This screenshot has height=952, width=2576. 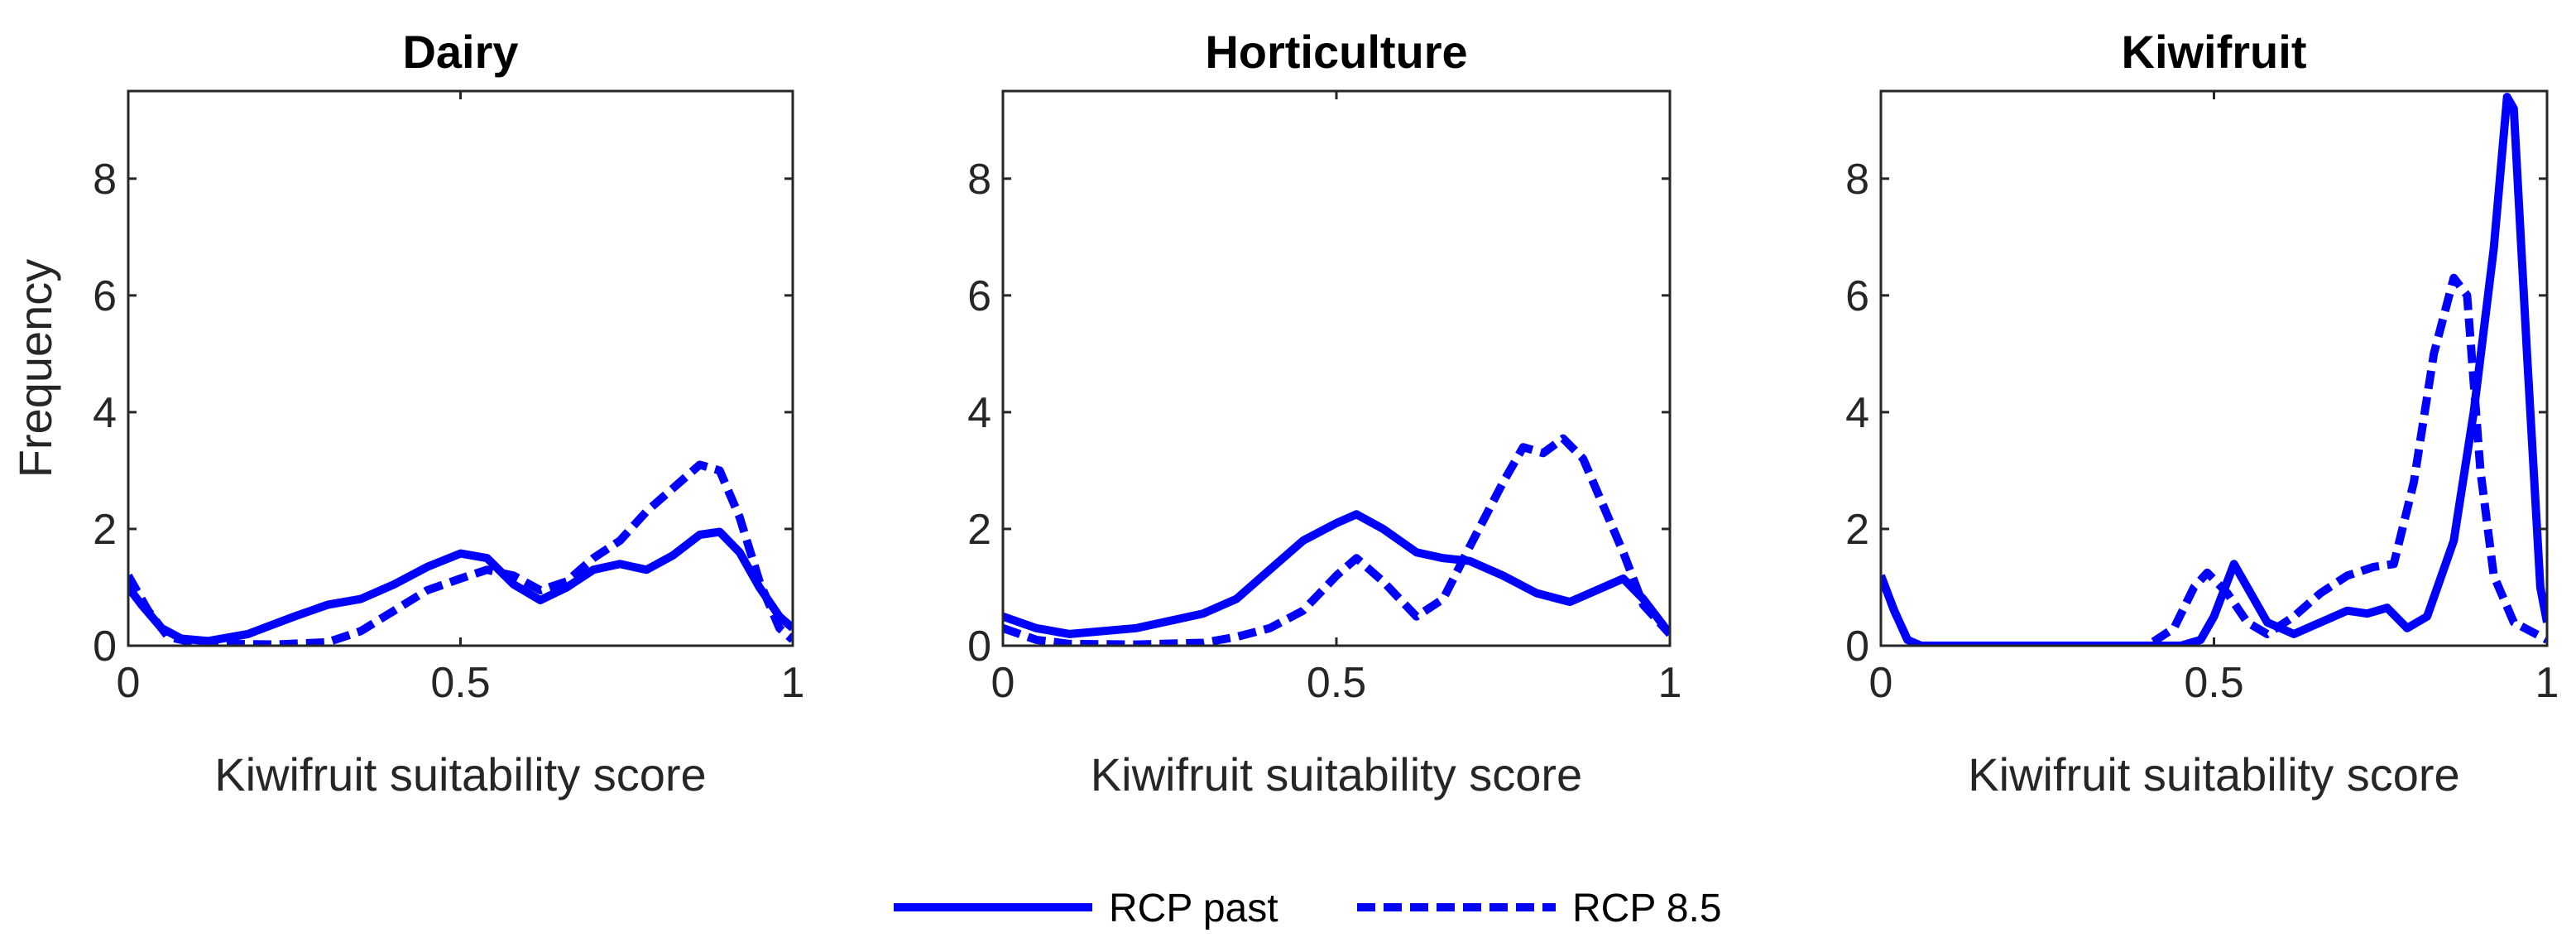 What do you see at coordinates (1329, 906) in the screenshot?
I see `legend: RCP past RCP 8.5` at bounding box center [1329, 906].